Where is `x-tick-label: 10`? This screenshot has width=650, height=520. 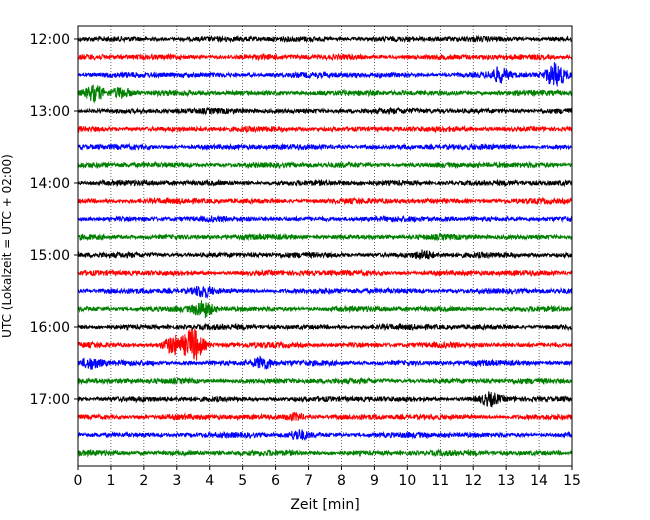
x-tick-label: 10 is located at coordinates (407, 481).